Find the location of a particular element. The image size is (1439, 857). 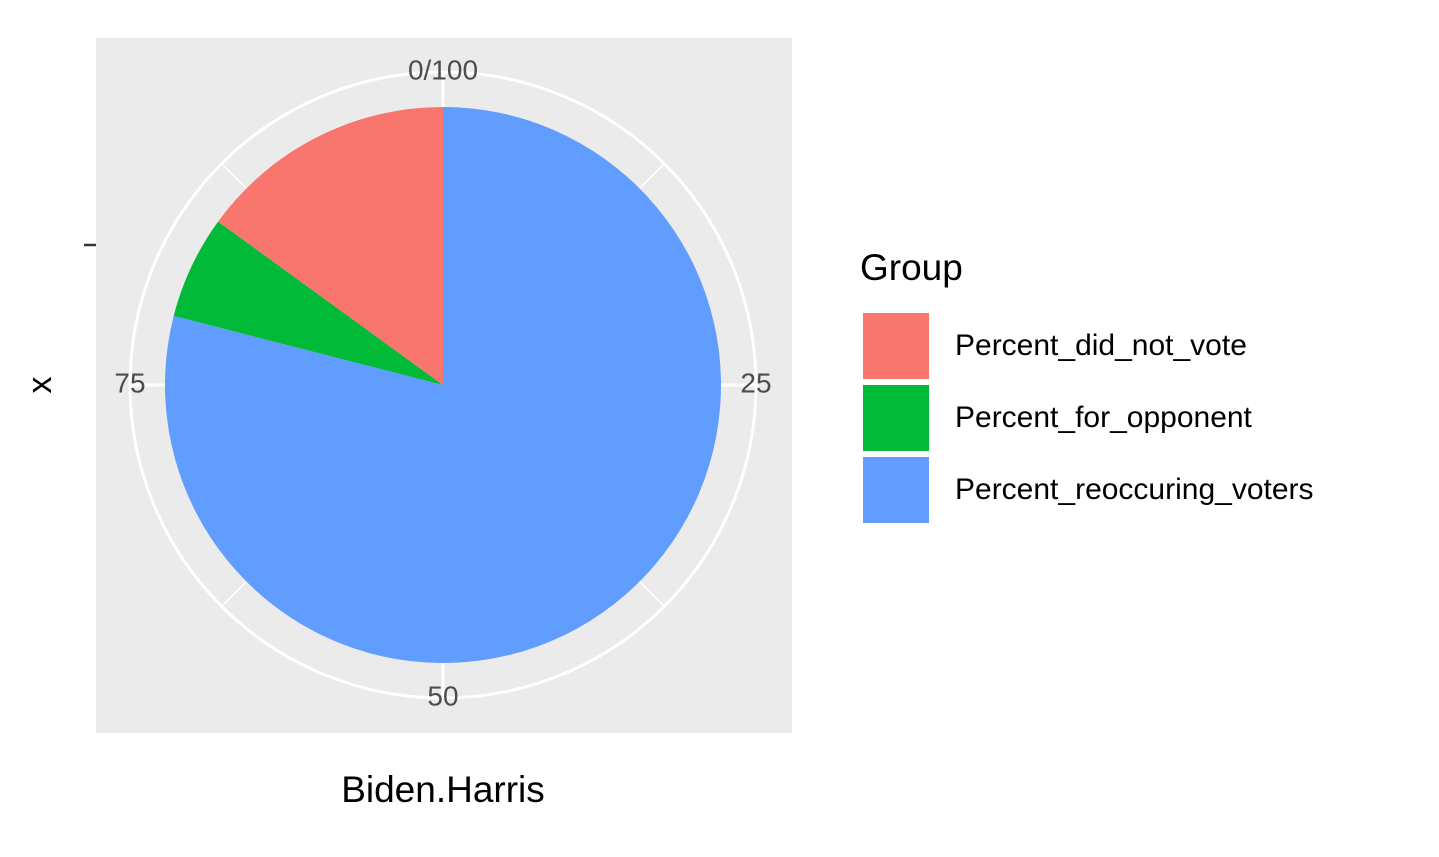

theta-tick-label: 75 is located at coordinates (129, 382).